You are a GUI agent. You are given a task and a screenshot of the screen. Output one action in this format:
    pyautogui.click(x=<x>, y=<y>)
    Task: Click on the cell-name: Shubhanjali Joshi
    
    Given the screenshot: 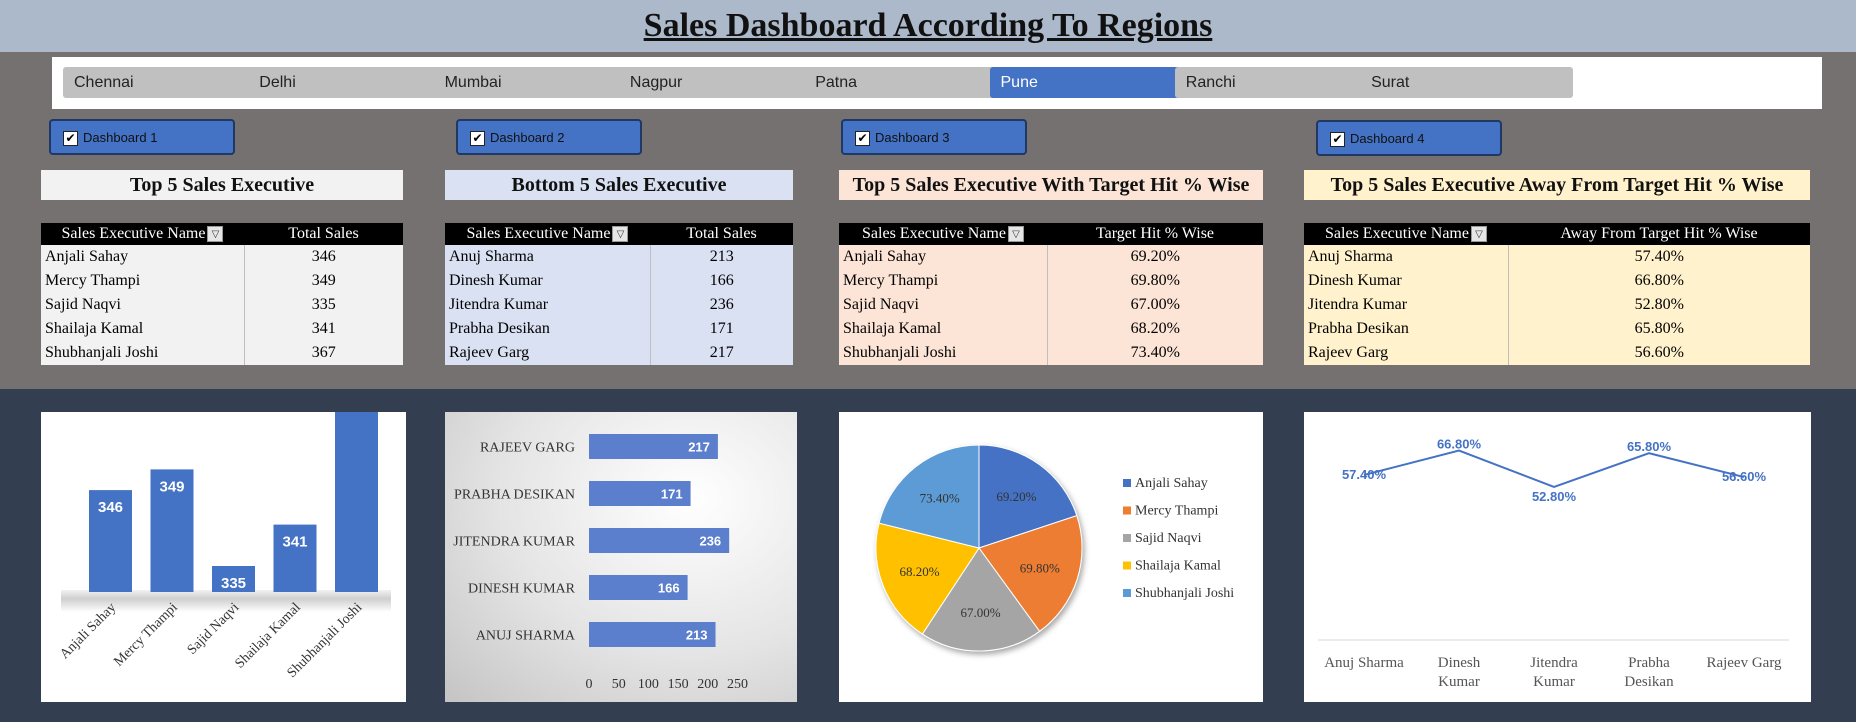 What is the action you would take?
    pyautogui.click(x=102, y=352)
    